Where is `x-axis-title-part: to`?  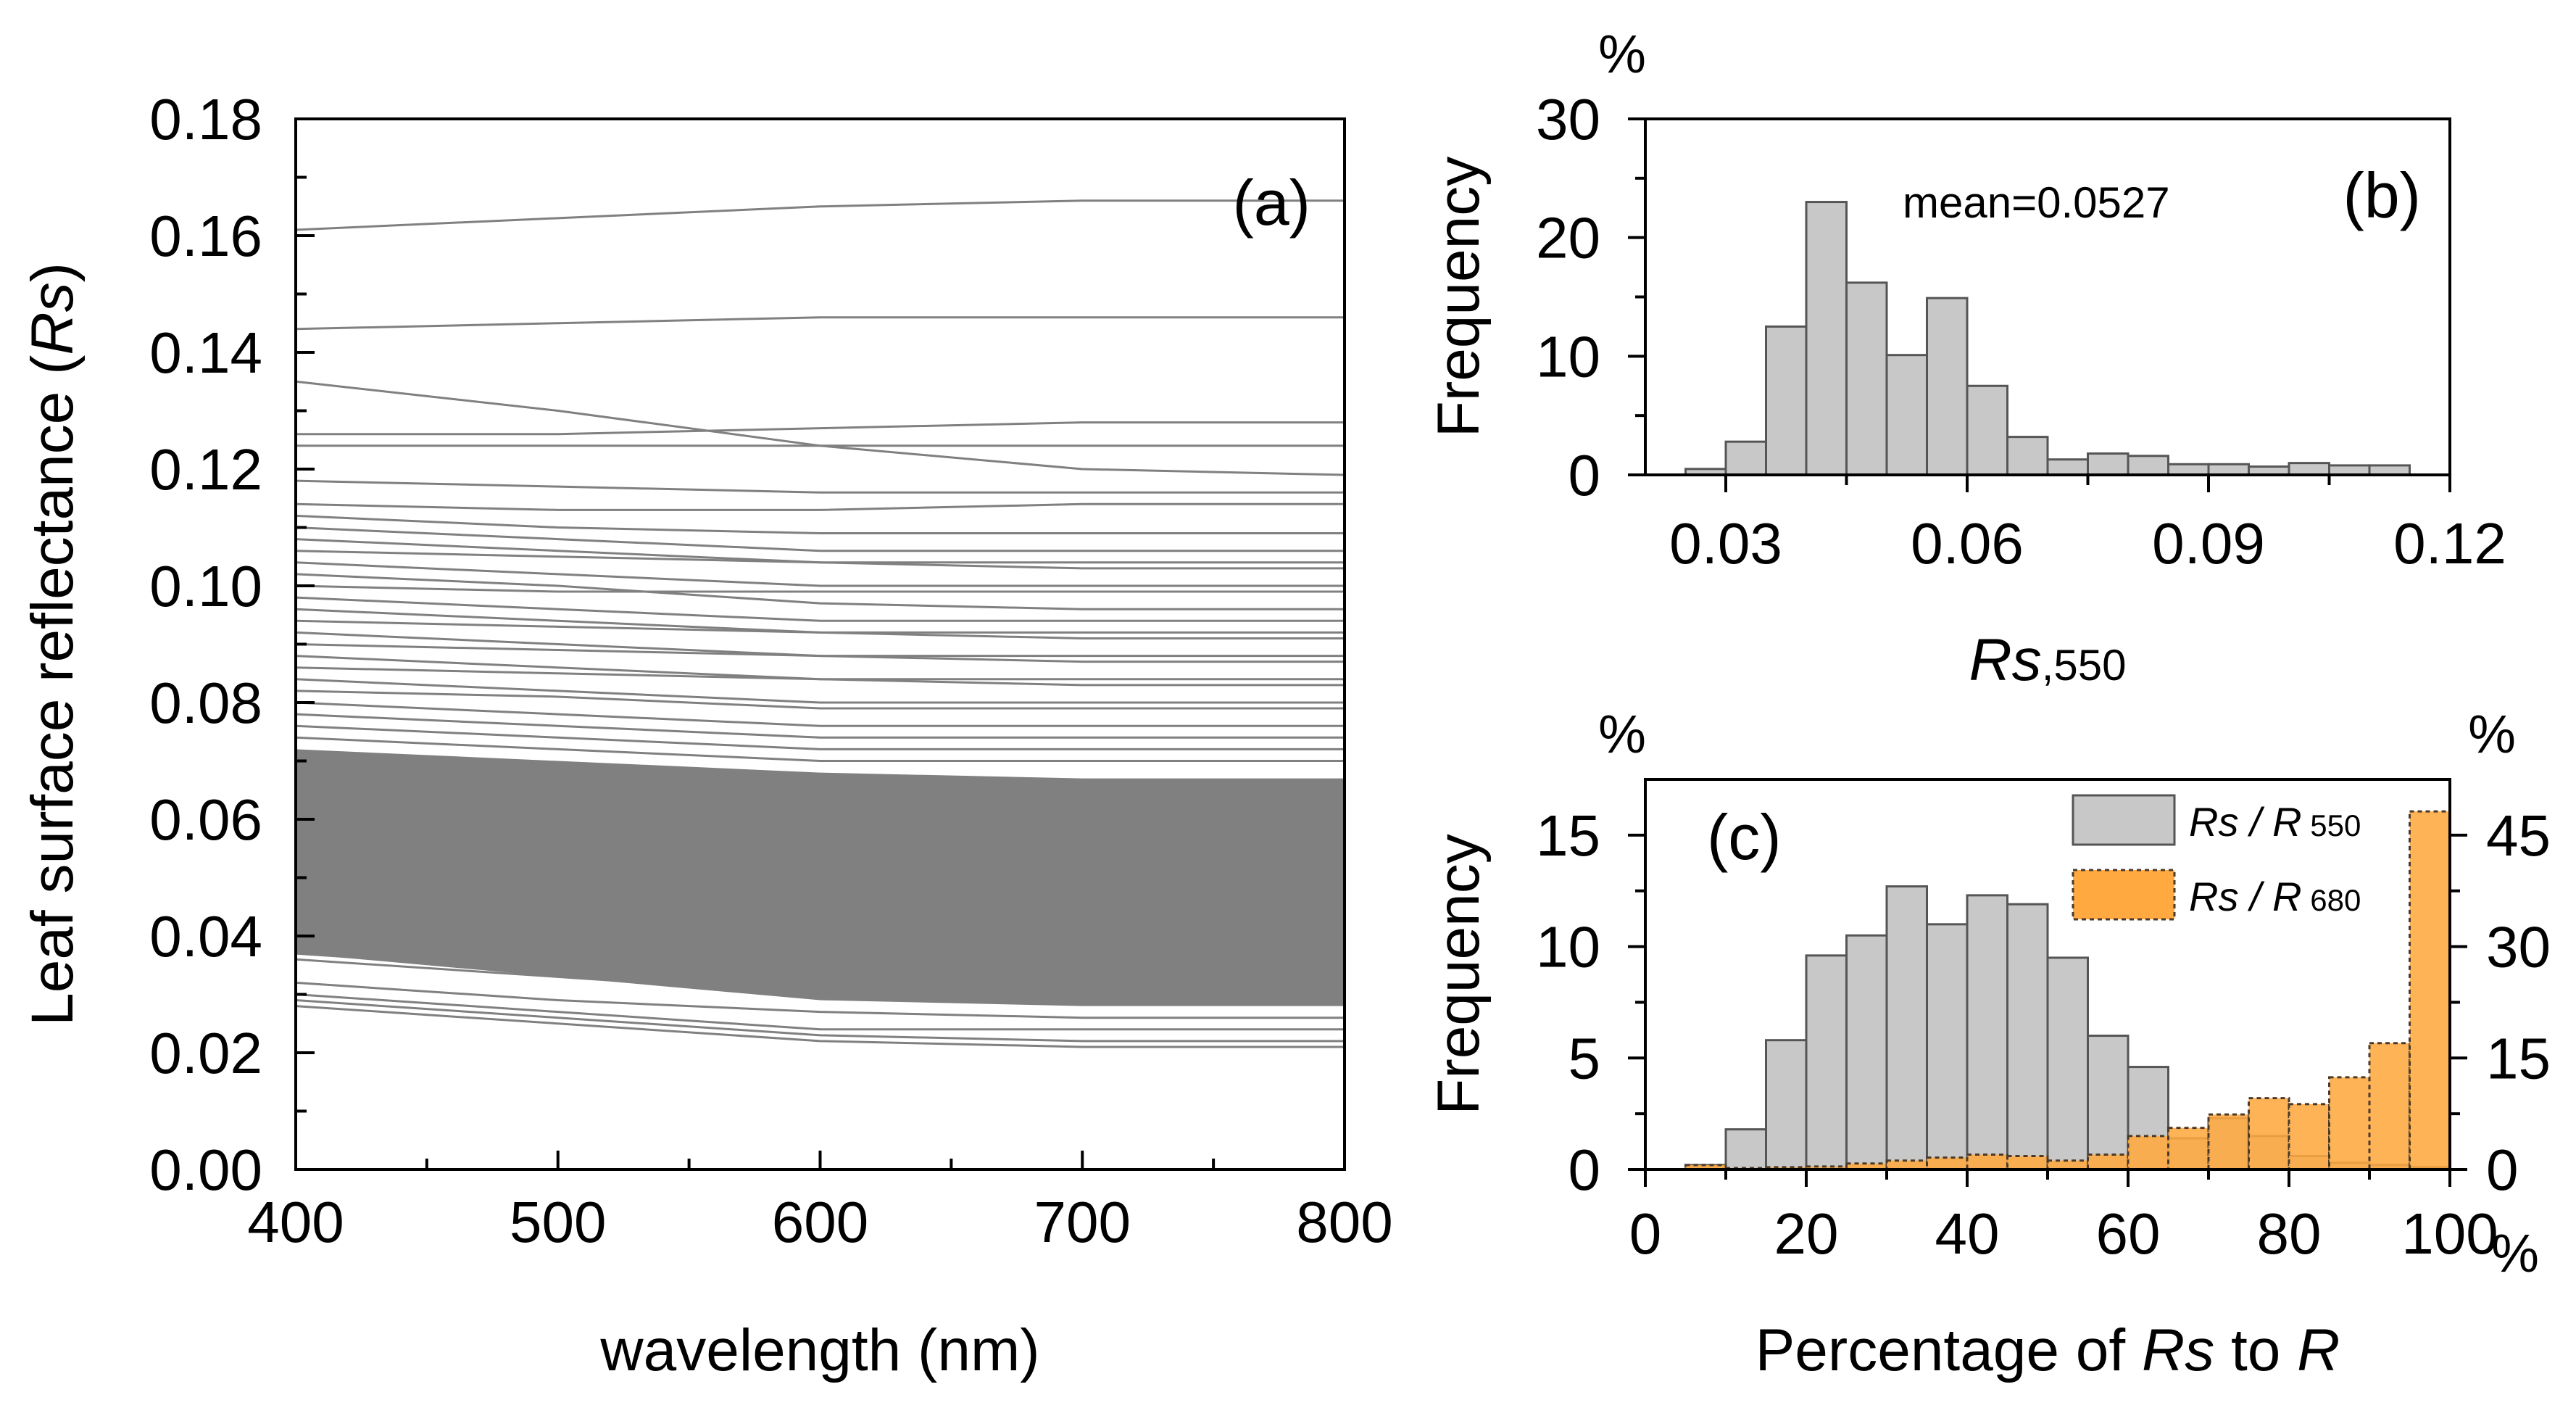
x-axis-title-part: to is located at coordinates (2255, 1350).